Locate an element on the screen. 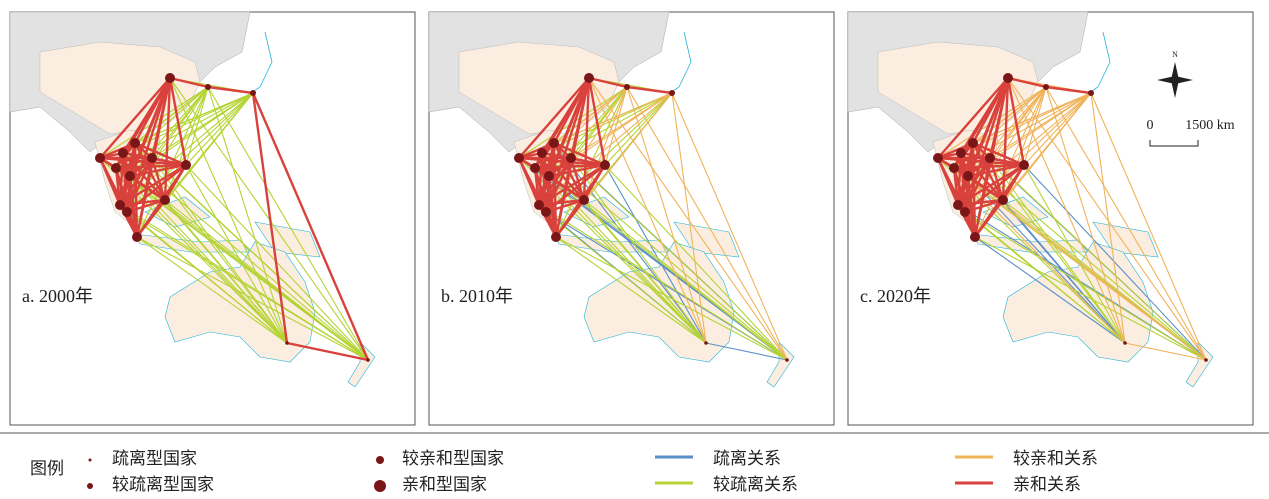 Image resolution: width=1269 pixels, height=499 pixels. panel-label: a. 2000年 is located at coordinates (57, 296).